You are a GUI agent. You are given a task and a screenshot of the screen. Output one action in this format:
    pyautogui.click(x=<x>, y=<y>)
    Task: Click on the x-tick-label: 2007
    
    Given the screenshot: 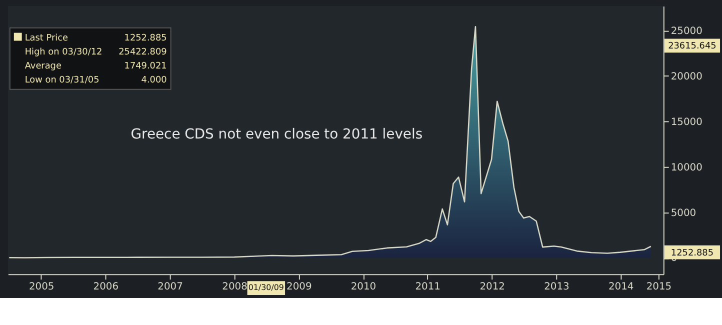 What is the action you would take?
    pyautogui.click(x=170, y=287)
    